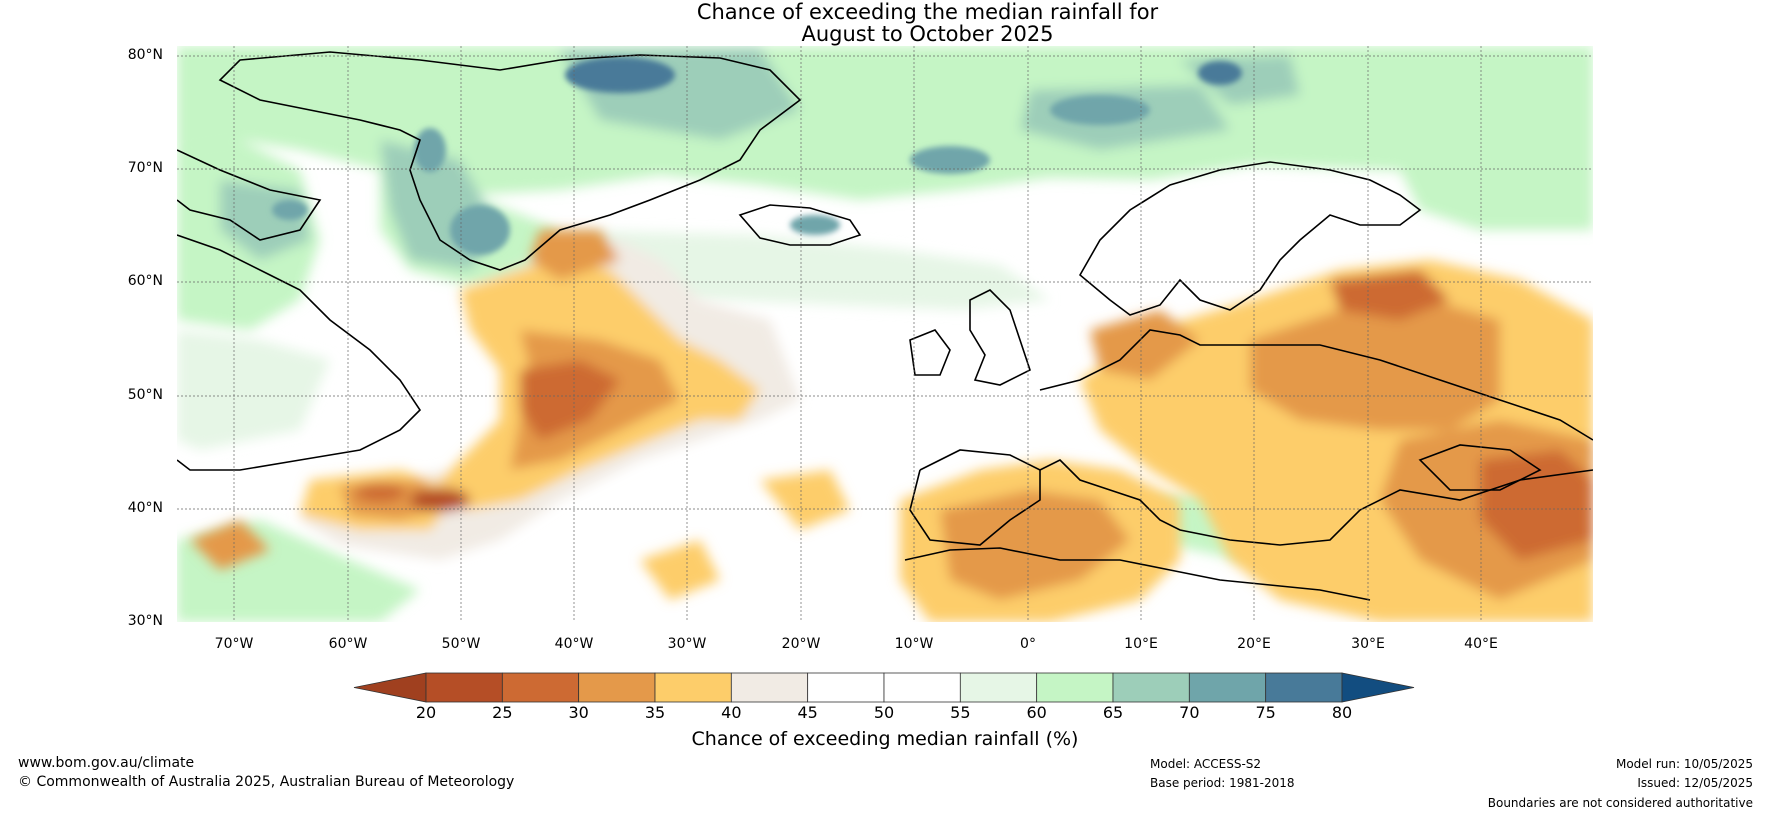 The image size is (1770, 816). I want to click on lon-label-50w: 50°W, so click(461, 644).